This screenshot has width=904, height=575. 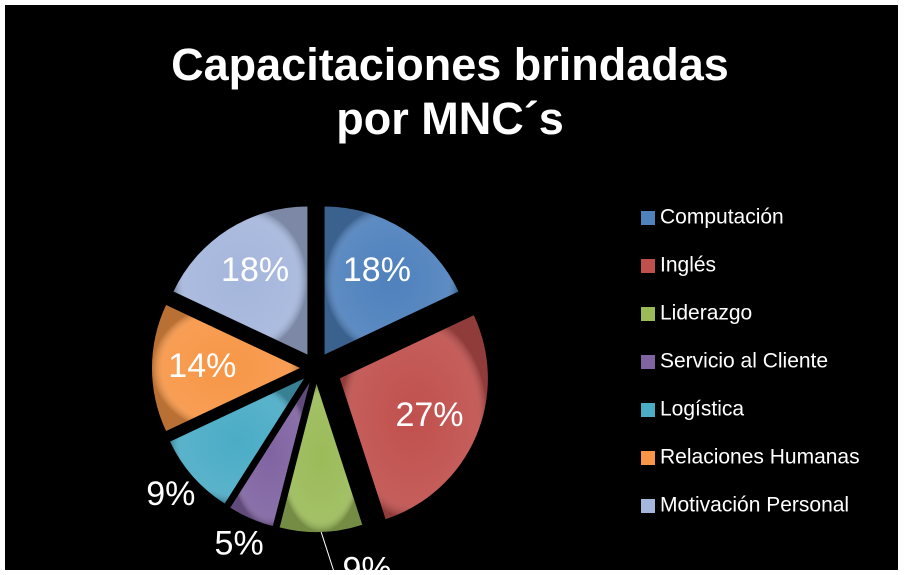 What do you see at coordinates (754, 505) in the screenshot?
I see `legend-label: Motivación Personal` at bounding box center [754, 505].